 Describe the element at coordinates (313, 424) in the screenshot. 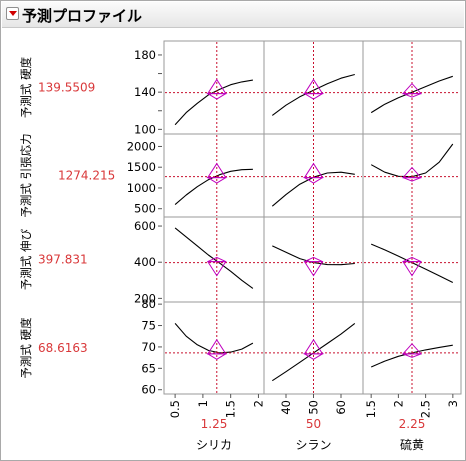

I see `factor-current-value: 50` at that location.